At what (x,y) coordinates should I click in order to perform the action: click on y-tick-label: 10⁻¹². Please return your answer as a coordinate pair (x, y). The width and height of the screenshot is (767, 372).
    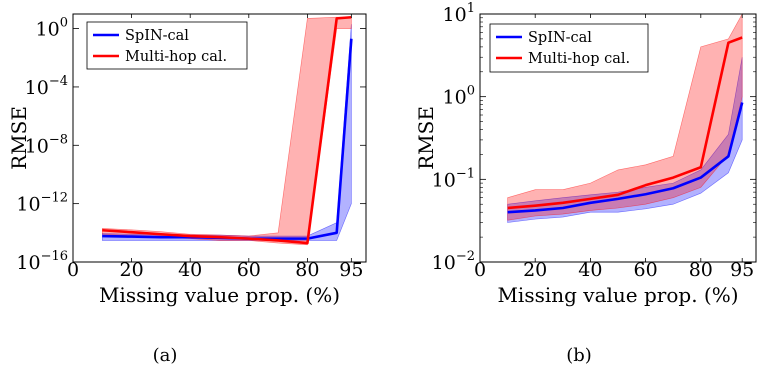
    Looking at the image, I should click on (42, 203).